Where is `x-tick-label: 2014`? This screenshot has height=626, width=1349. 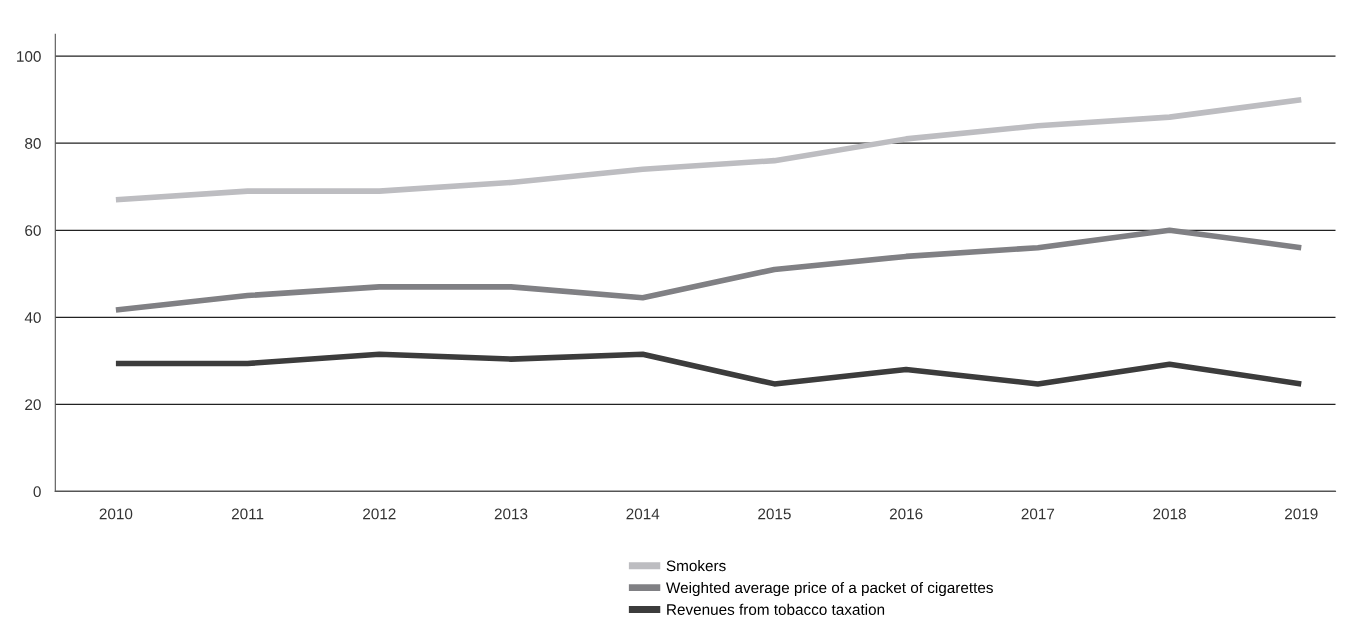
x-tick-label: 2014 is located at coordinates (643, 514).